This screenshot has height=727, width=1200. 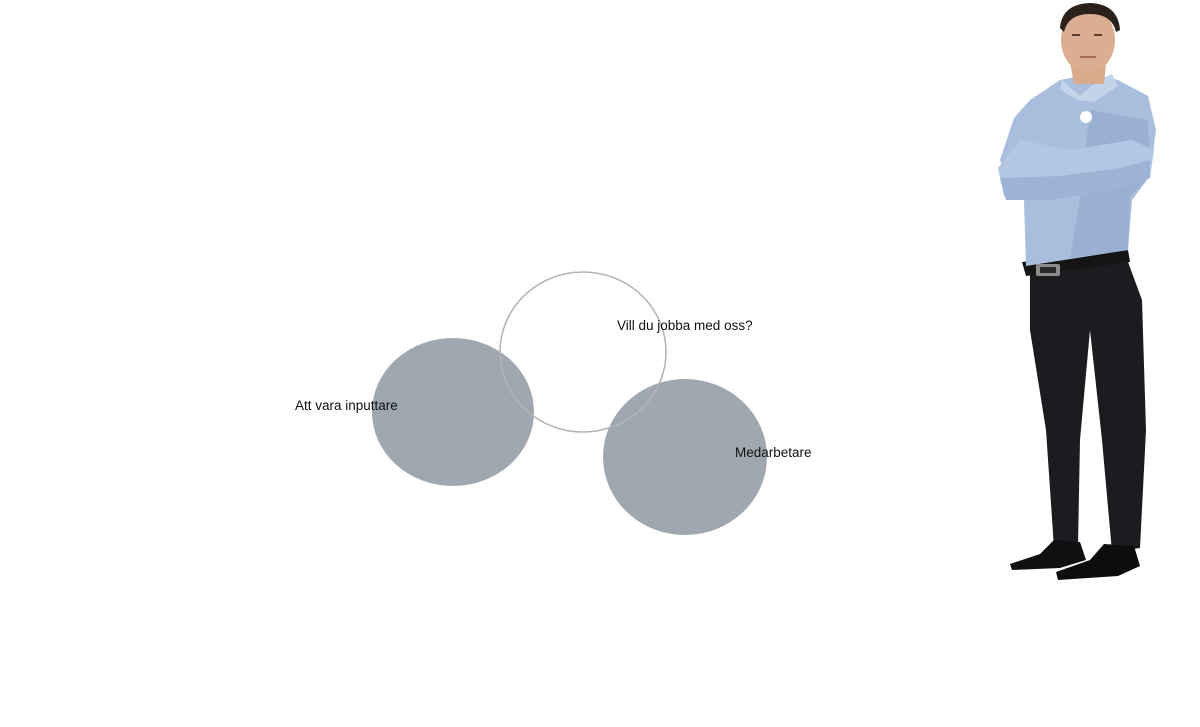 What do you see at coordinates (685, 457) in the screenshot?
I see `circle-medarbetare` at bounding box center [685, 457].